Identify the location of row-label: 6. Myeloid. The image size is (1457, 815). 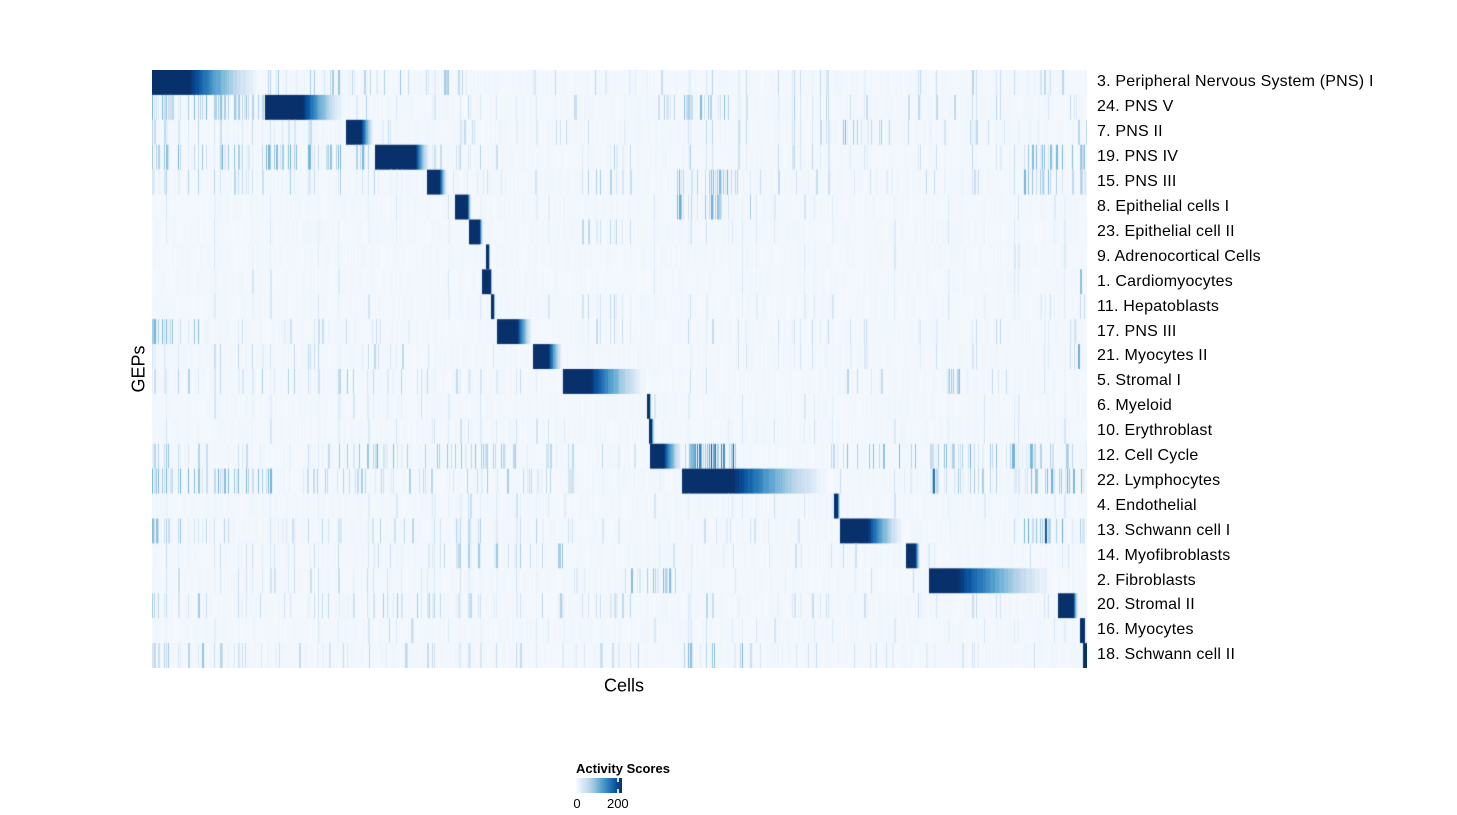
(1134, 406).